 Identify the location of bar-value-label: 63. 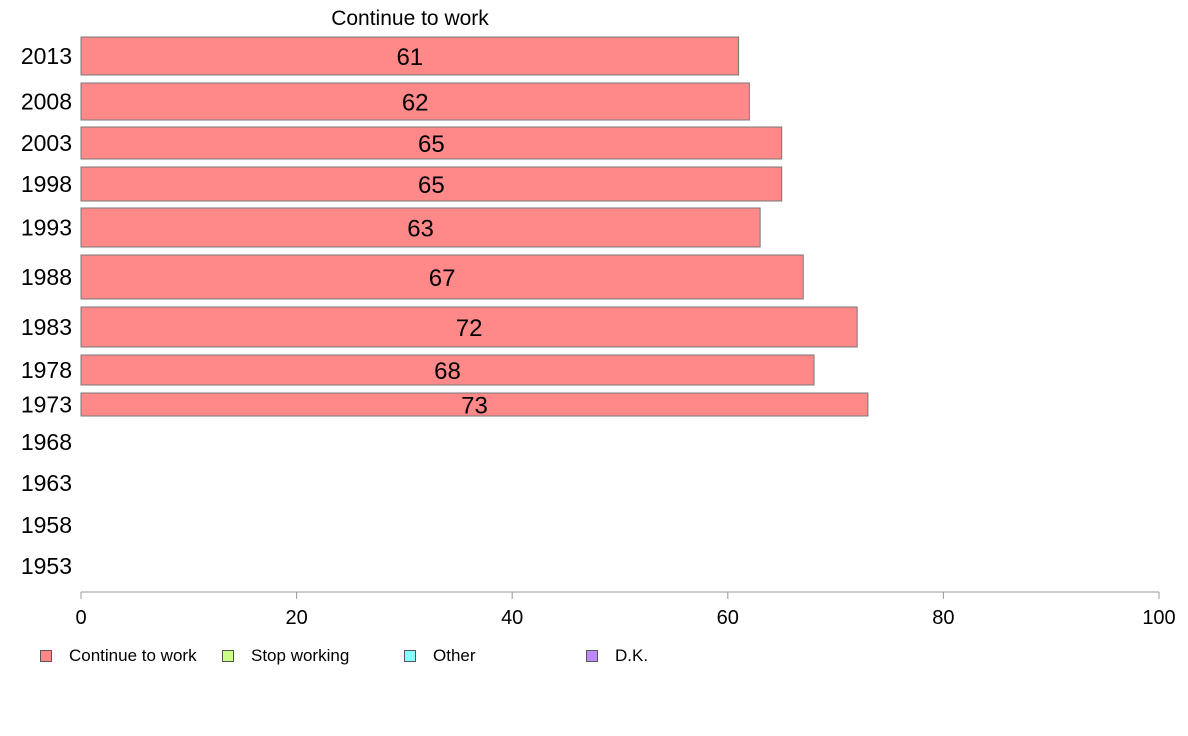
(420, 229).